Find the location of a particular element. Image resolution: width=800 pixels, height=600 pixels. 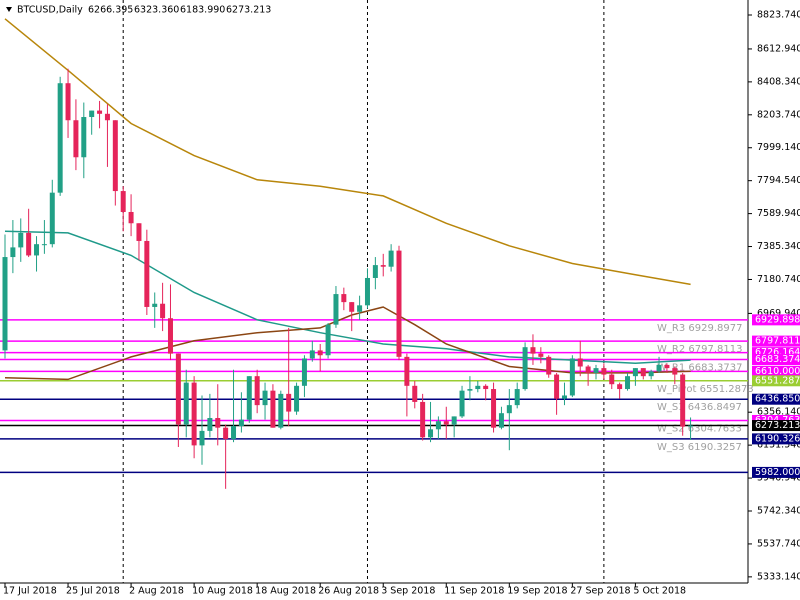

level-box-label: 6797.811 is located at coordinates (777, 341).